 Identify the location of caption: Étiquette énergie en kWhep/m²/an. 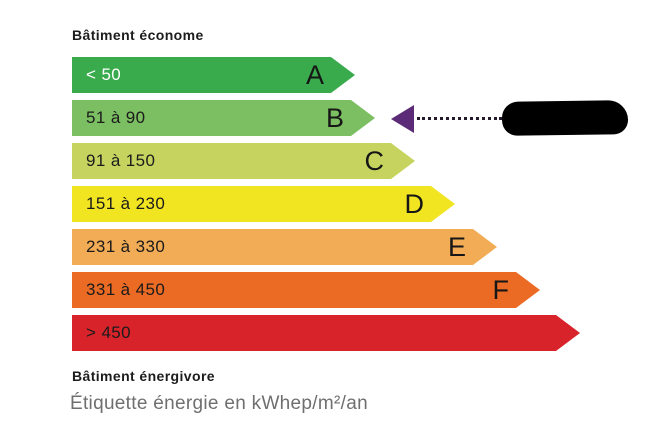
(219, 403).